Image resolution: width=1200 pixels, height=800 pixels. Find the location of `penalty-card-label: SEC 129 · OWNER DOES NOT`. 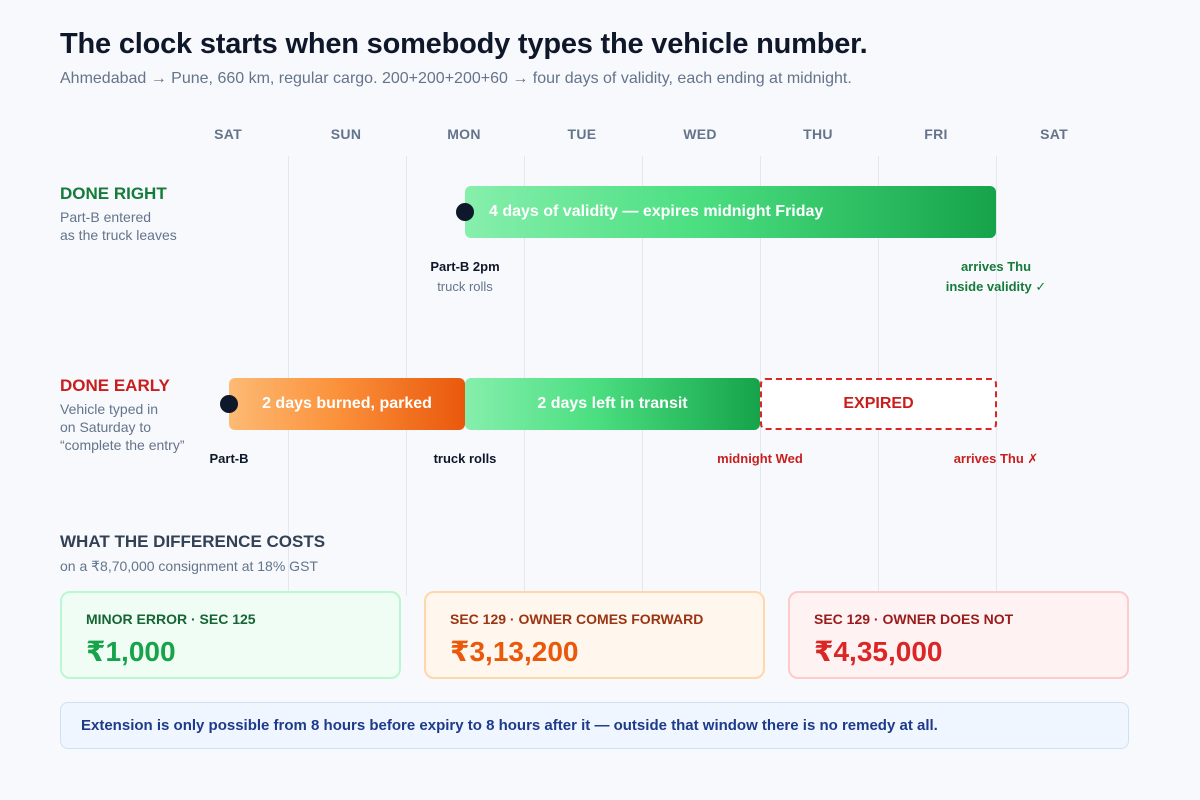

penalty-card-label: SEC 129 · OWNER DOES NOT is located at coordinates (914, 619).